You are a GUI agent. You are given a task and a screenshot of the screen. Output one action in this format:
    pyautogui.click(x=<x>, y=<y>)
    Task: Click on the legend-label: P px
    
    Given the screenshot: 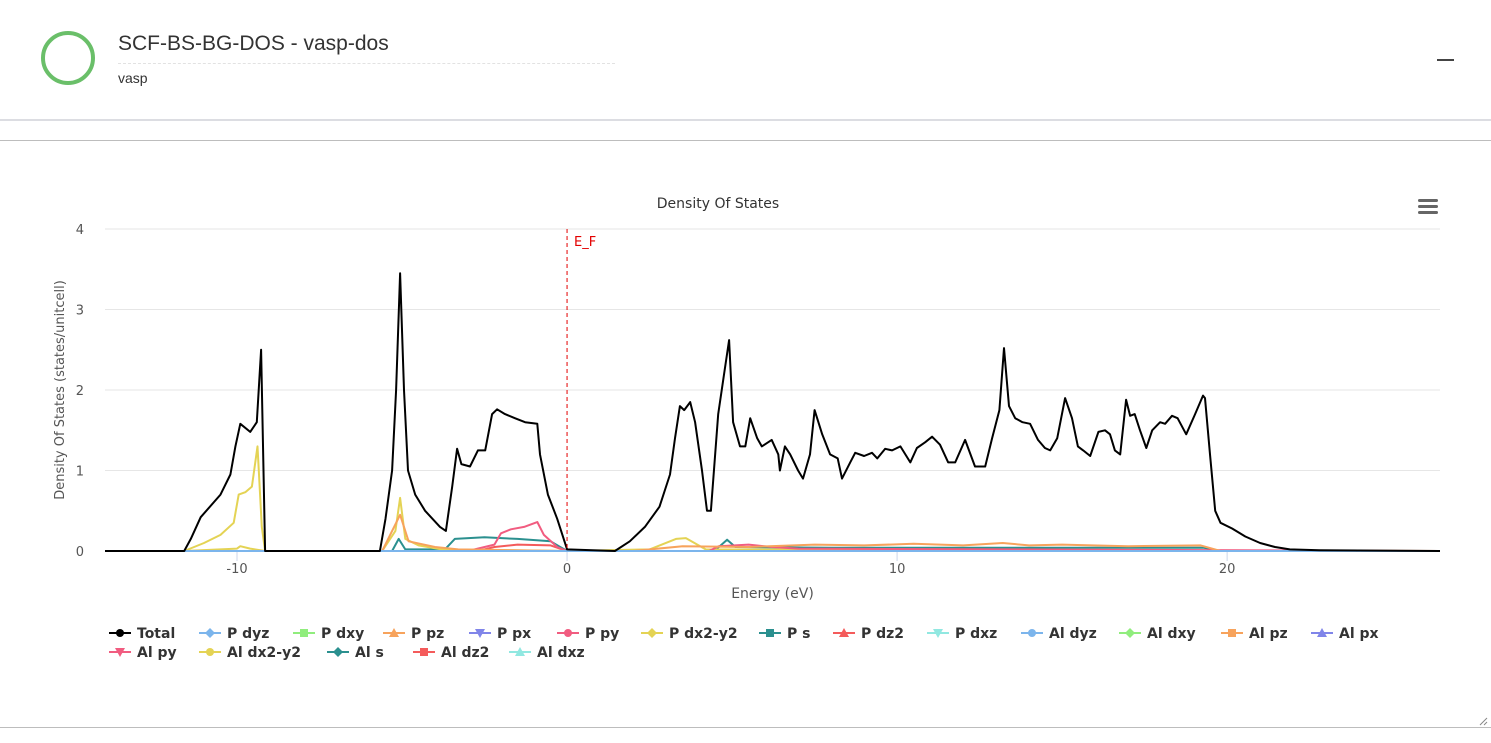 What is the action you would take?
    pyautogui.click(x=514, y=634)
    